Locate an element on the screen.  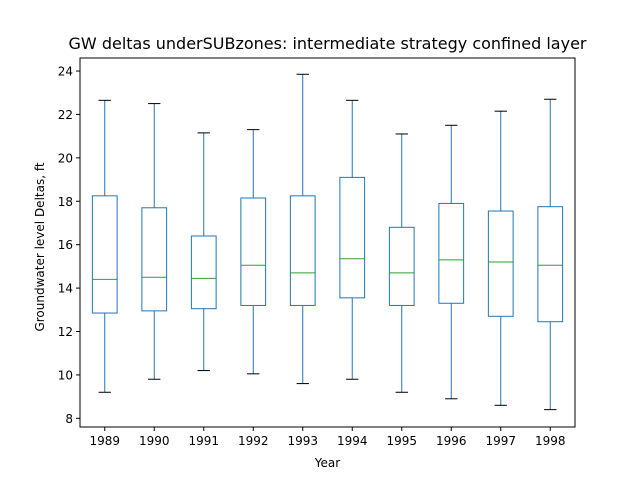
y-tick-label: 12 is located at coordinates (65, 332).